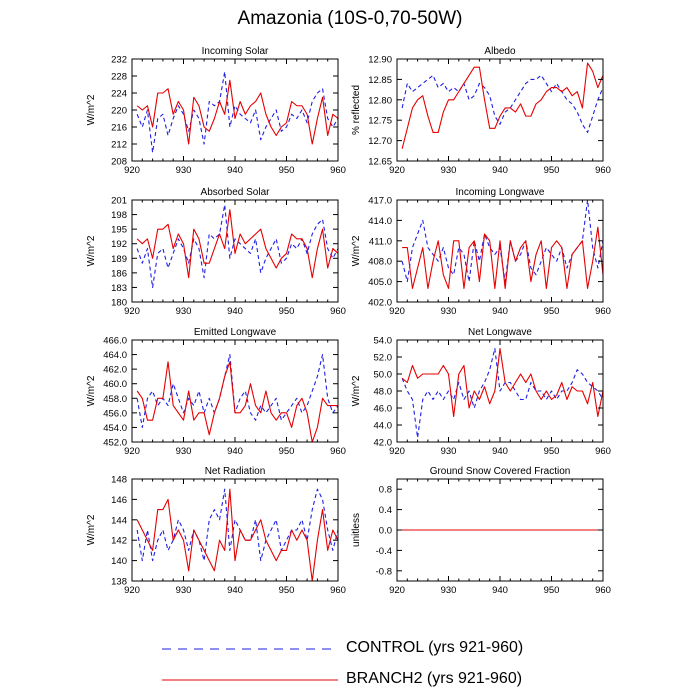 This screenshot has height=700, width=700. Describe the element at coordinates (115, 341) in the screenshot. I see `y-tick-label: 466.0` at that location.